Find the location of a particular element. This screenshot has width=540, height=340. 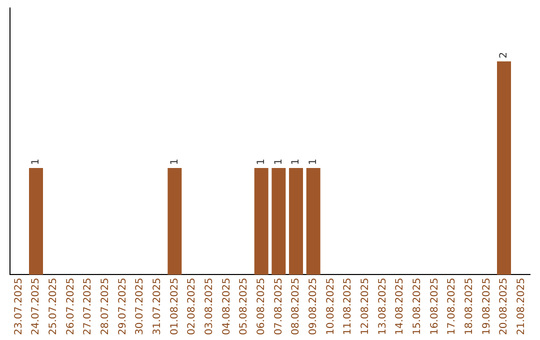

x-tick-label: 02.08.2025 is located at coordinates (192, 307).